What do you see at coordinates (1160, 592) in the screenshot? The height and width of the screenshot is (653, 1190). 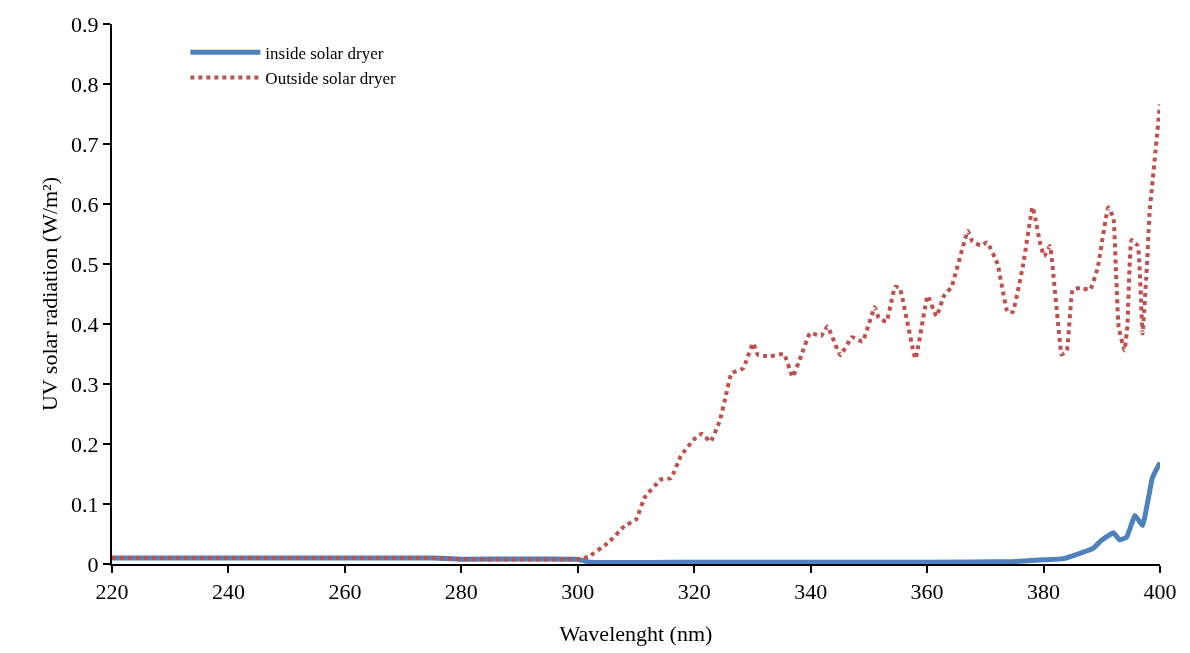 I see `x-tick-label: 400` at bounding box center [1160, 592].